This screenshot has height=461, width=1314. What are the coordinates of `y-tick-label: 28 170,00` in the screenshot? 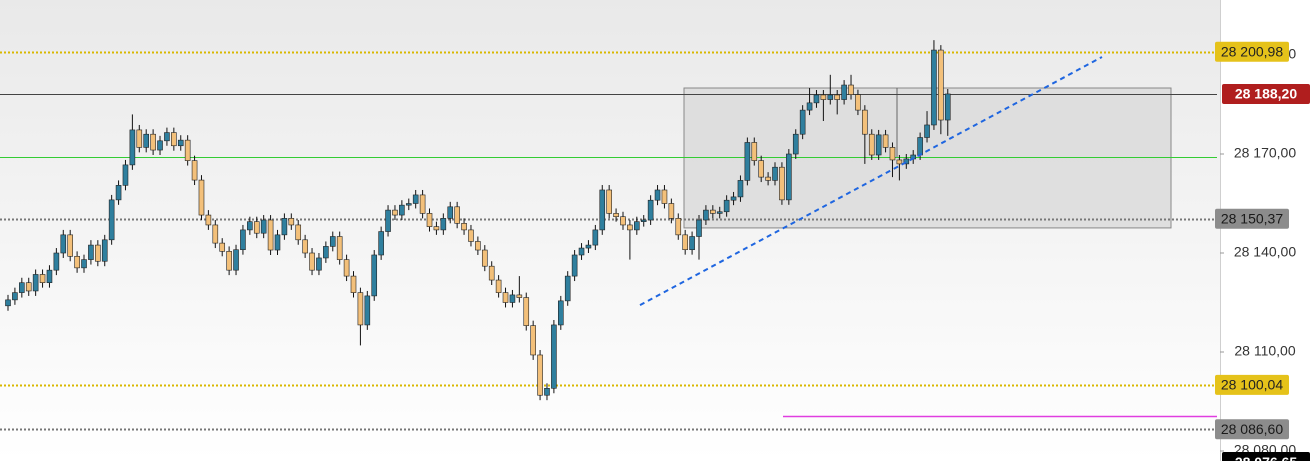 It's located at (1265, 153).